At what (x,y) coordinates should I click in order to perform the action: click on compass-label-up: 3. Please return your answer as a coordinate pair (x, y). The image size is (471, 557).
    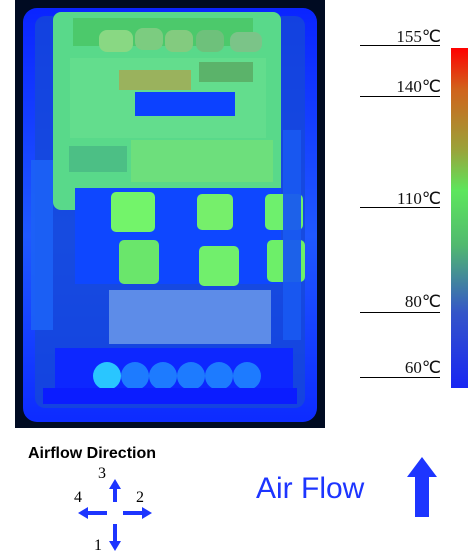
    Looking at the image, I should click on (102, 473).